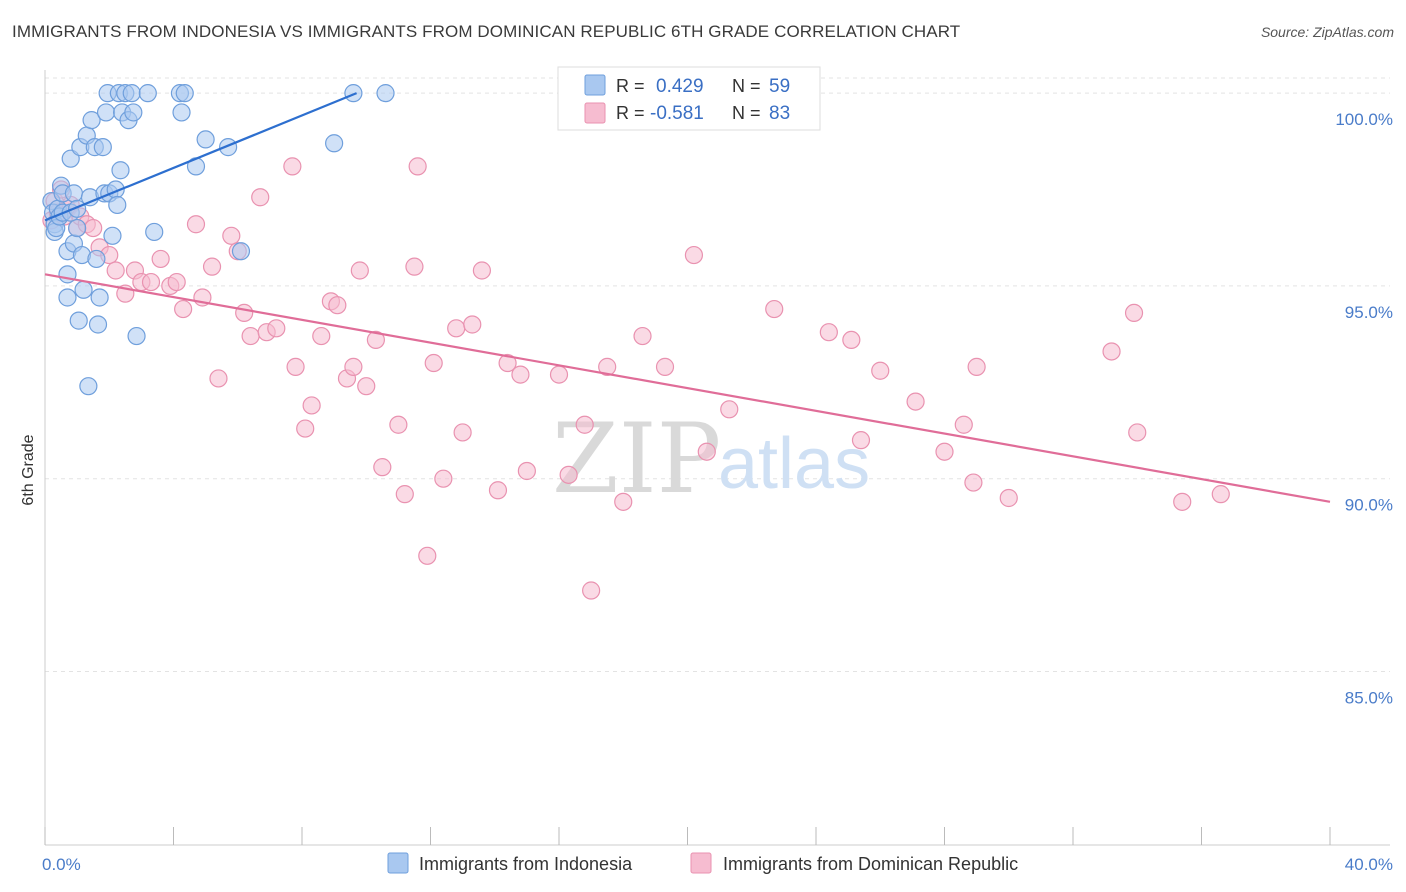  Describe the element at coordinates (28, 469) in the screenshot. I see `y-axis-title: 6th Grade` at that location.